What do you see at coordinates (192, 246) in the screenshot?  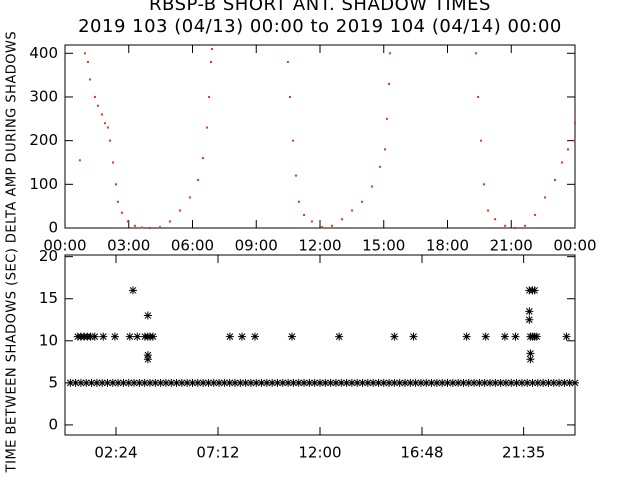 I see `x-tick-label: 06:00` at bounding box center [192, 246].